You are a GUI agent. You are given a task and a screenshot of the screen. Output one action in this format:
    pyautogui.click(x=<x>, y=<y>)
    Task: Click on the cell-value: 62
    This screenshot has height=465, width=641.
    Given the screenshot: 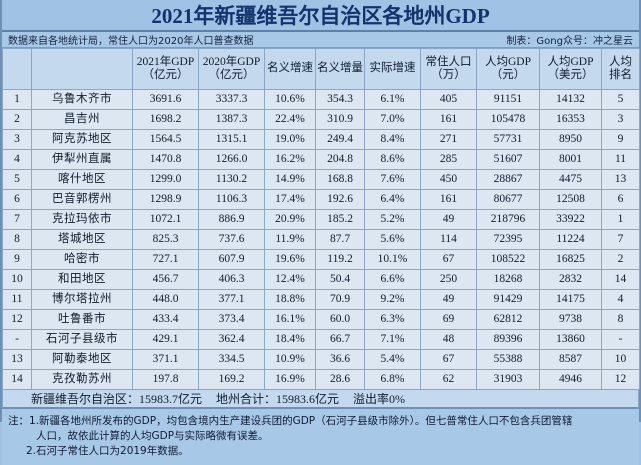 What is the action you would take?
    pyautogui.click(x=448, y=379)
    